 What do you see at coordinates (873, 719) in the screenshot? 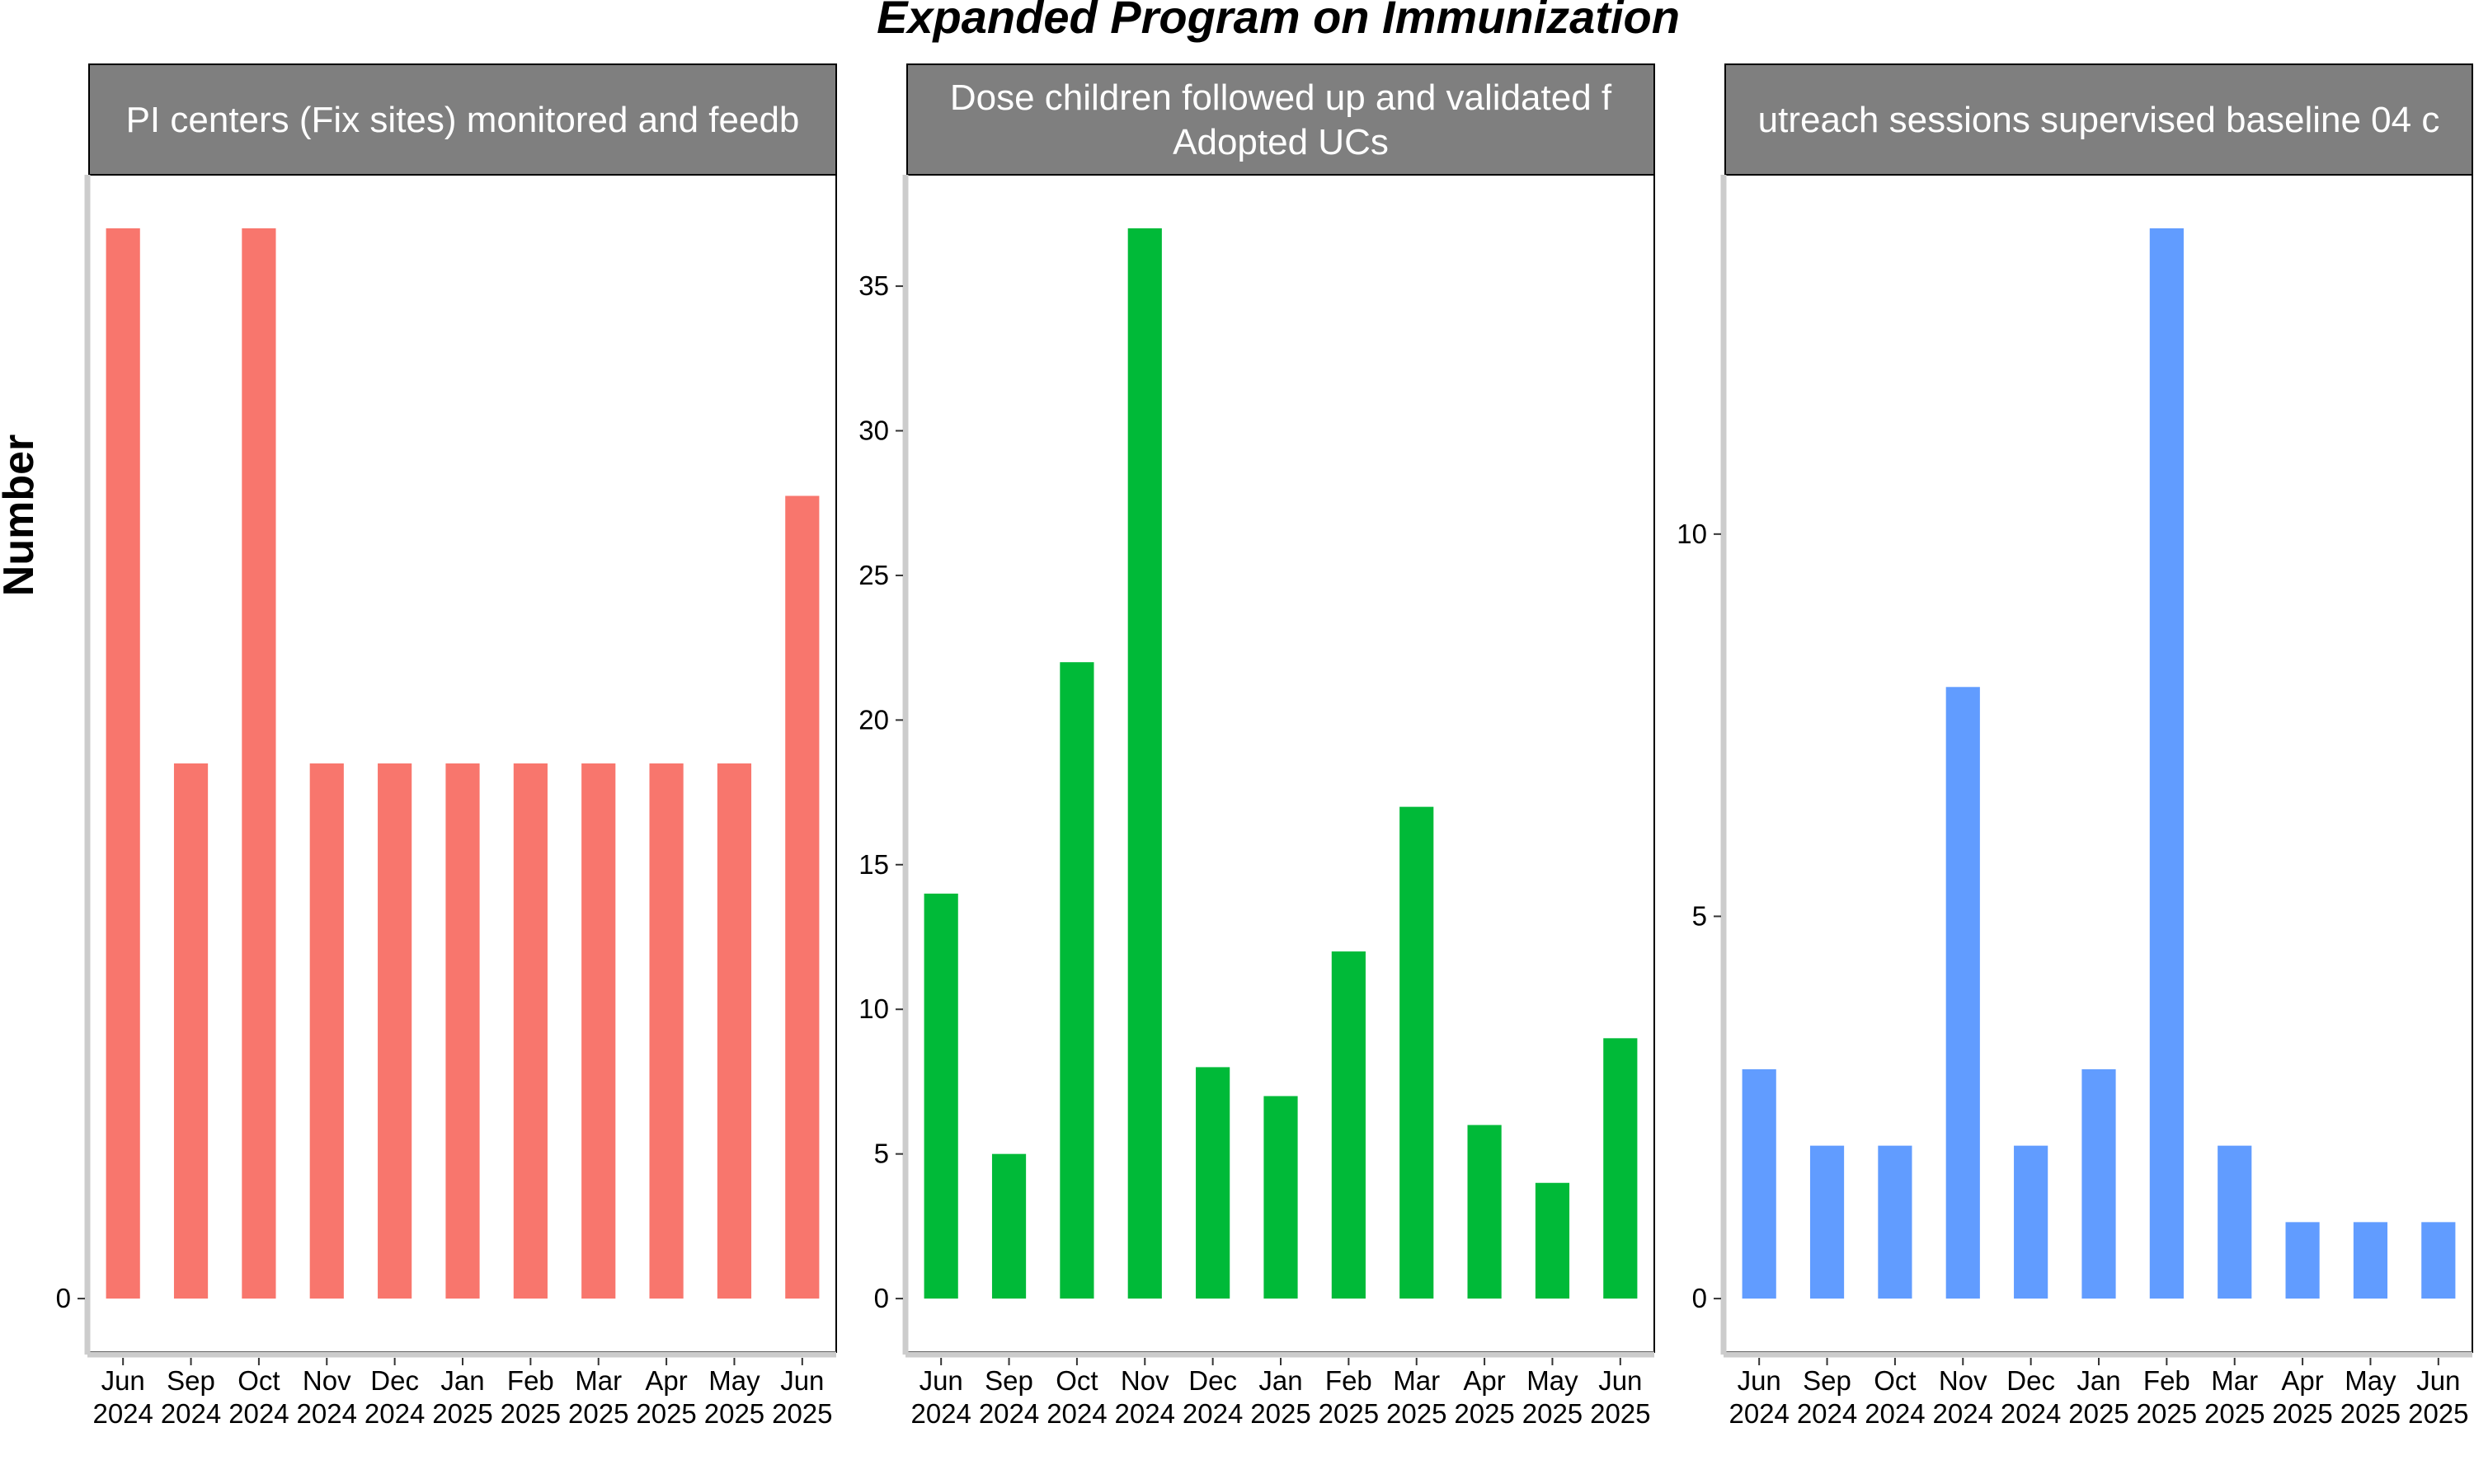
I see `y-tick-label: 20` at bounding box center [873, 719].